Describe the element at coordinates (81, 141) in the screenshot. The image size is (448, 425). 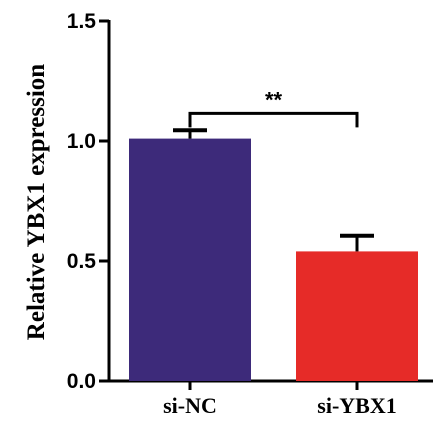
I see `y-tick-label: 1.0` at that location.